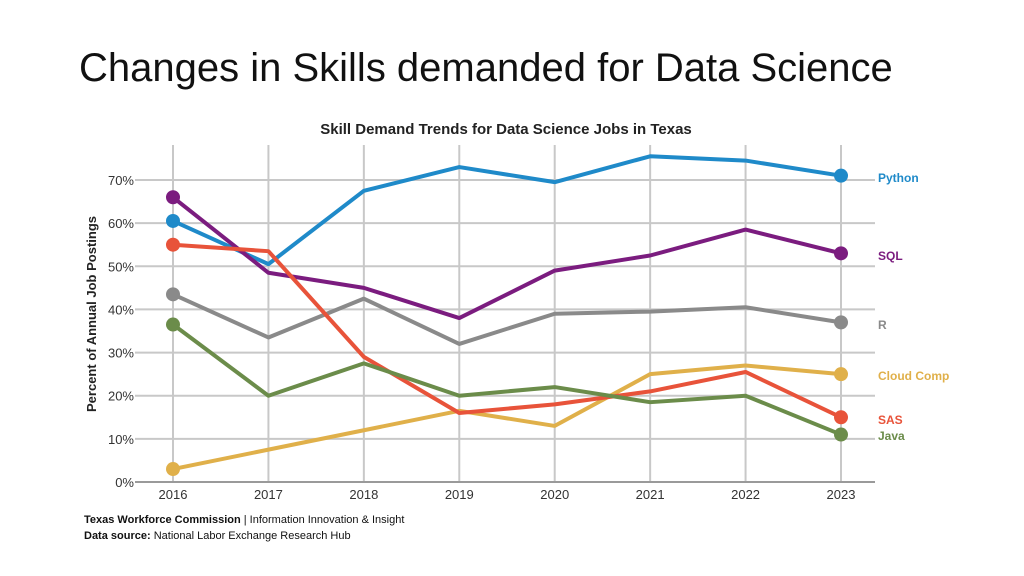 Image resolution: width=1024 pixels, height=576 pixels. Describe the element at coordinates (117, 536) in the screenshot. I see `footer-source-label: Data source:` at that location.